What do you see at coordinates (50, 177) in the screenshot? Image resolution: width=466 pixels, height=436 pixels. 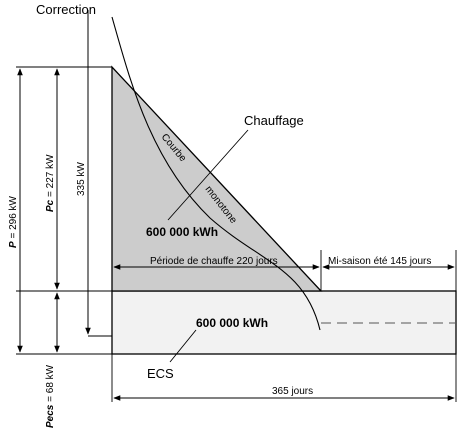 I see `label-pc-val: = 227 kW` at bounding box center [50, 177].